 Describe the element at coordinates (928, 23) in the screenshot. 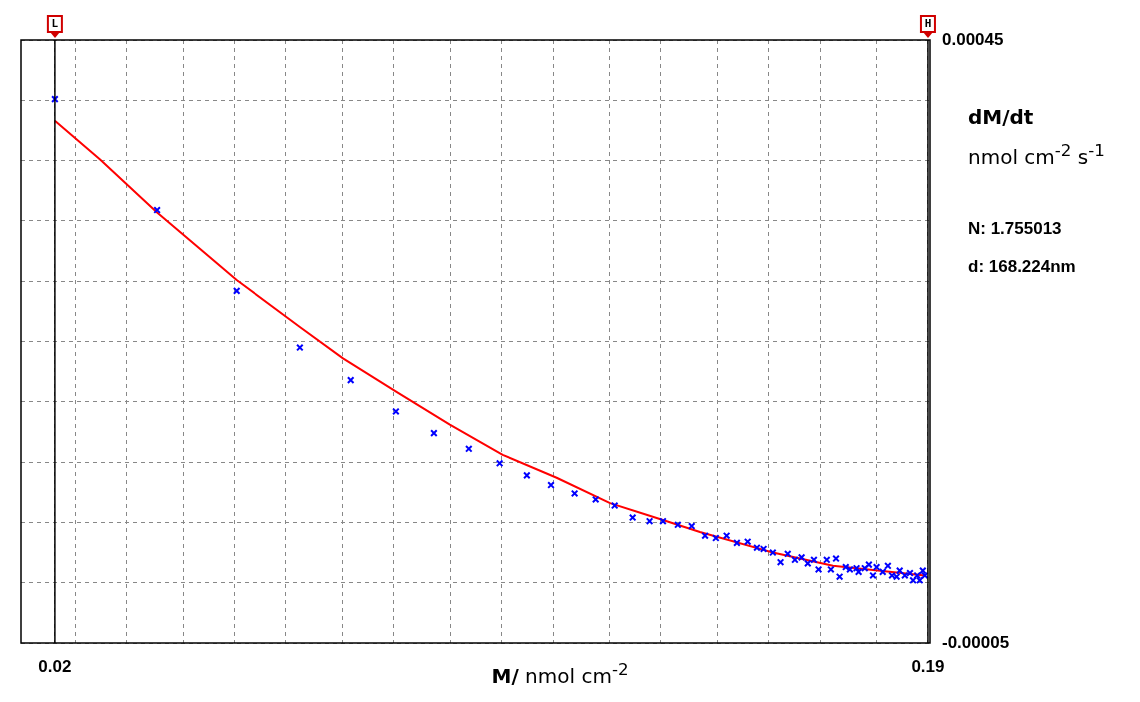

I see `ref-line-label: H` at that location.